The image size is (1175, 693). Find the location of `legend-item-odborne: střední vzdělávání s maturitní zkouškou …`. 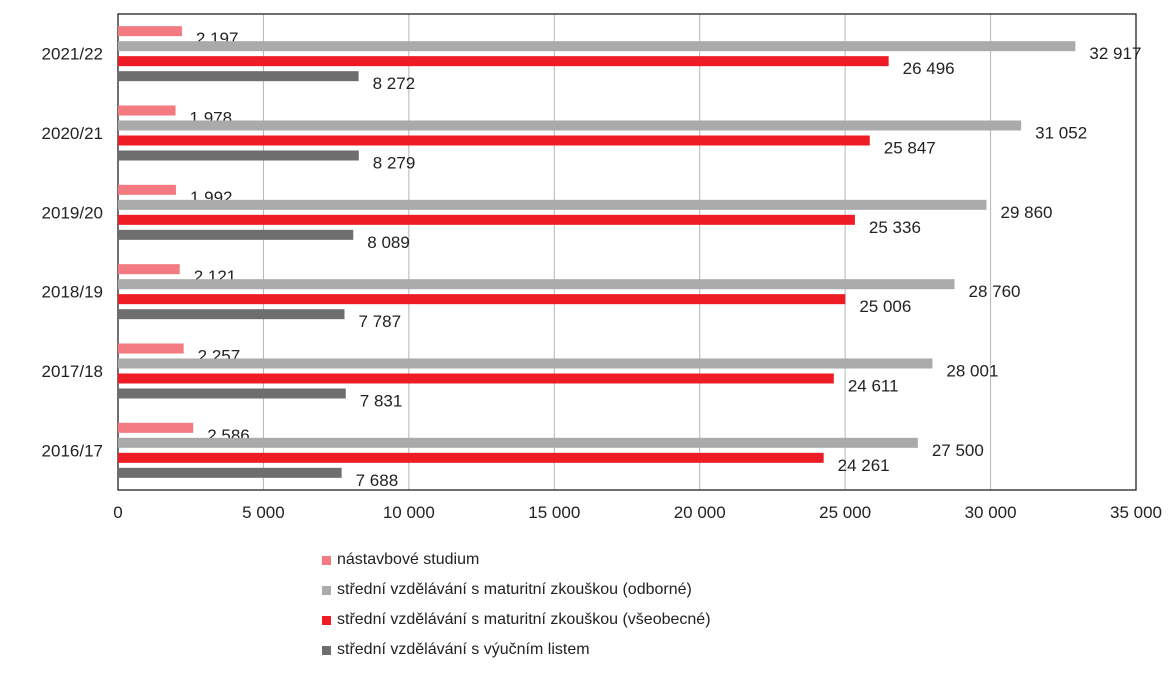

legend-item-odborne: střední vzdělávání s maturitní zkouškou … is located at coordinates (516, 590).